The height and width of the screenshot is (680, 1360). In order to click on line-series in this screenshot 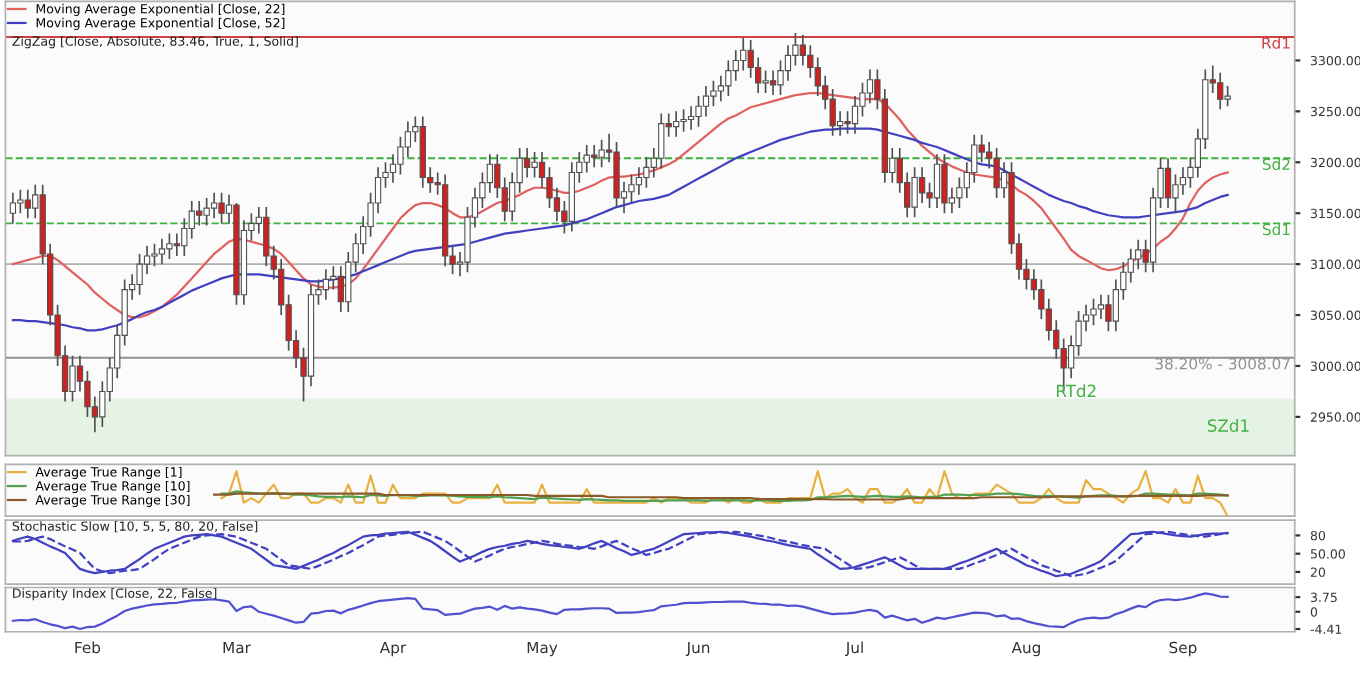, I will do `click(620, 611)`.